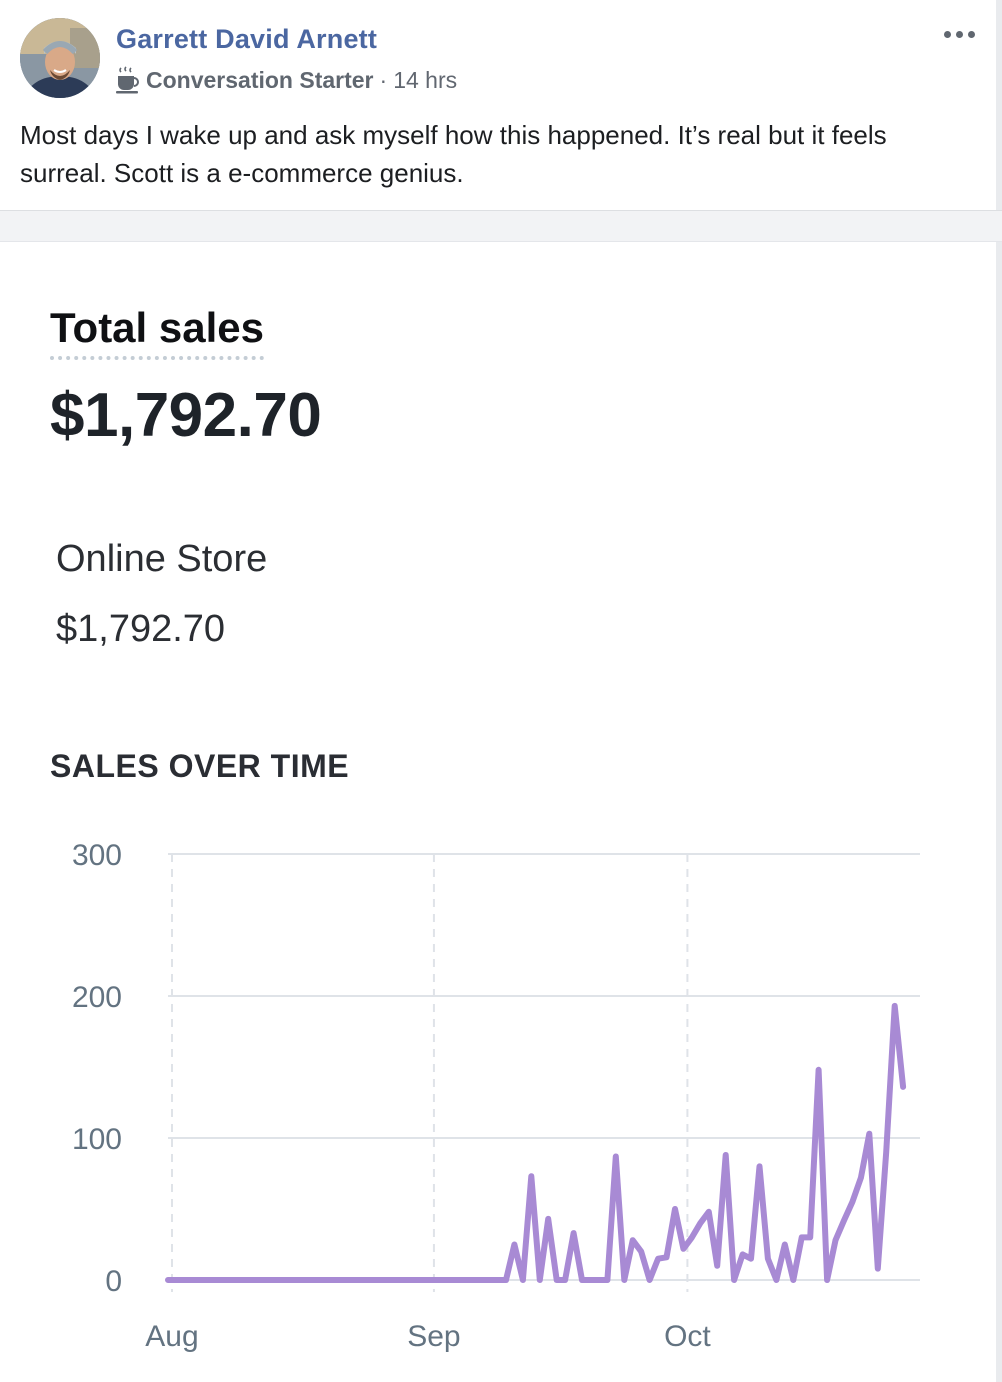 The height and width of the screenshot is (1382, 1002). Describe the element at coordinates (127, 80) in the screenshot. I see `coffee-cup-icon` at that location.